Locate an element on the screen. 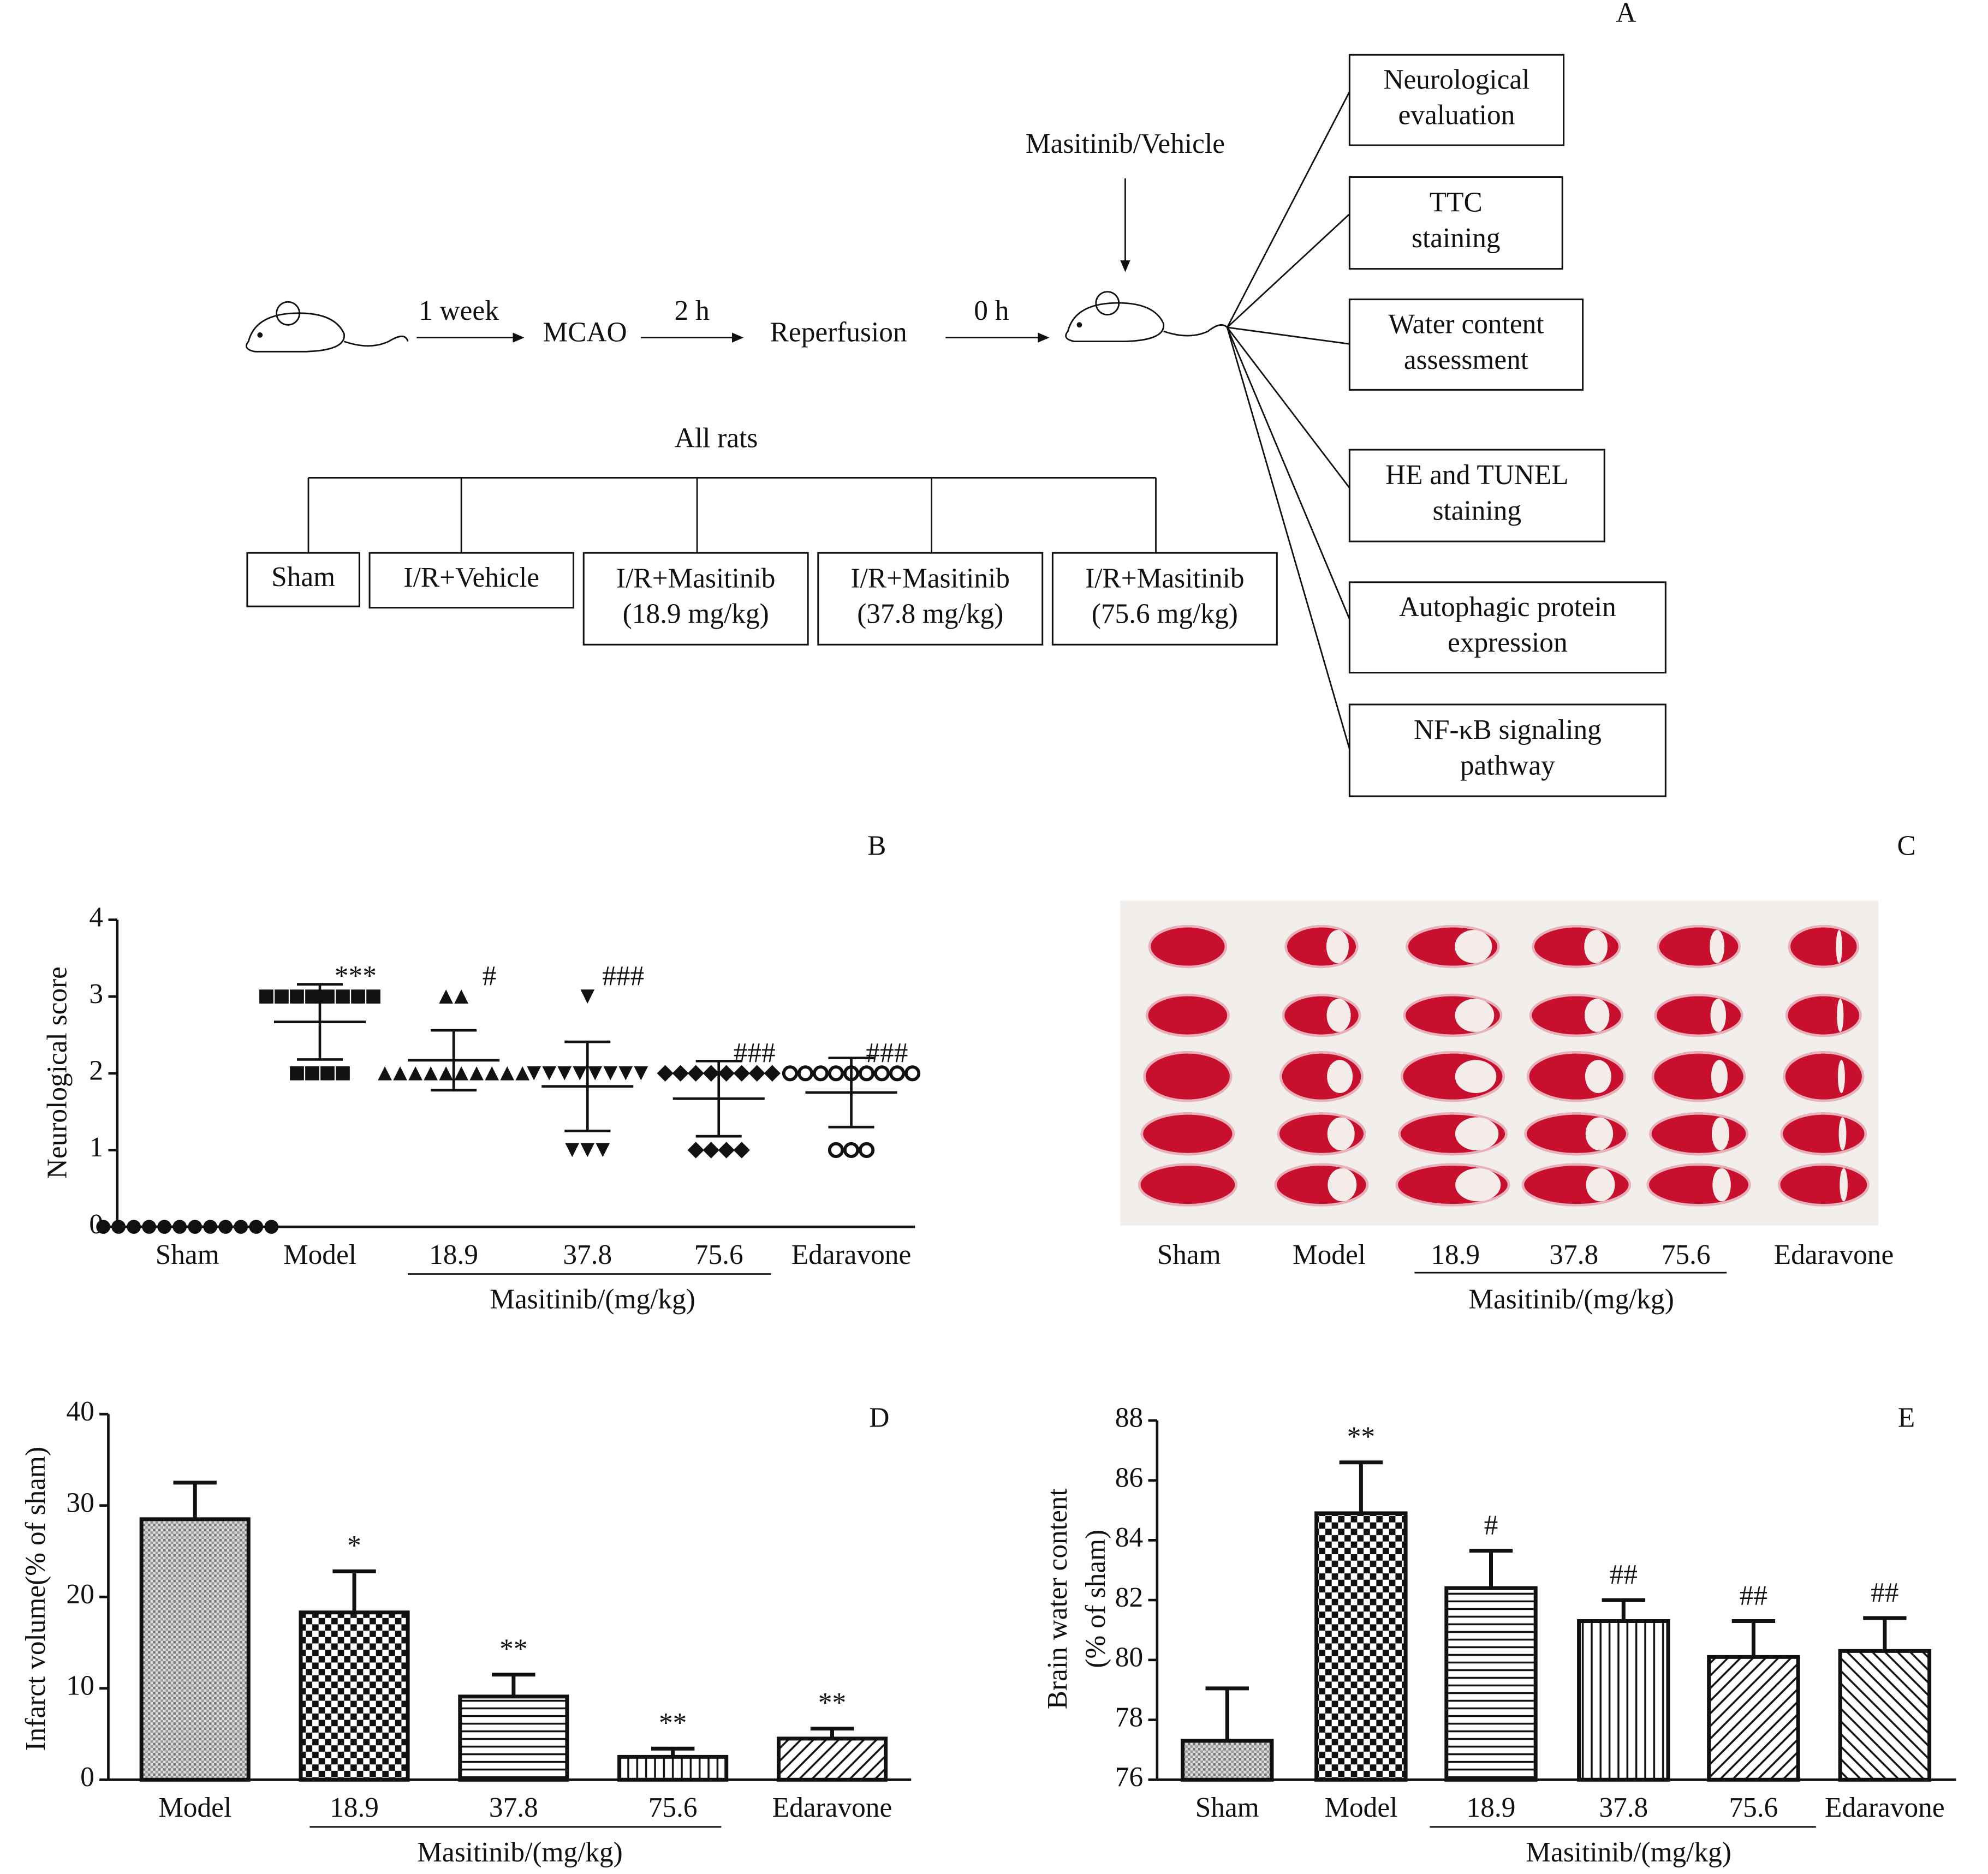 The height and width of the screenshot is (1874, 1988). arrows is located at coordinates (773, 260).